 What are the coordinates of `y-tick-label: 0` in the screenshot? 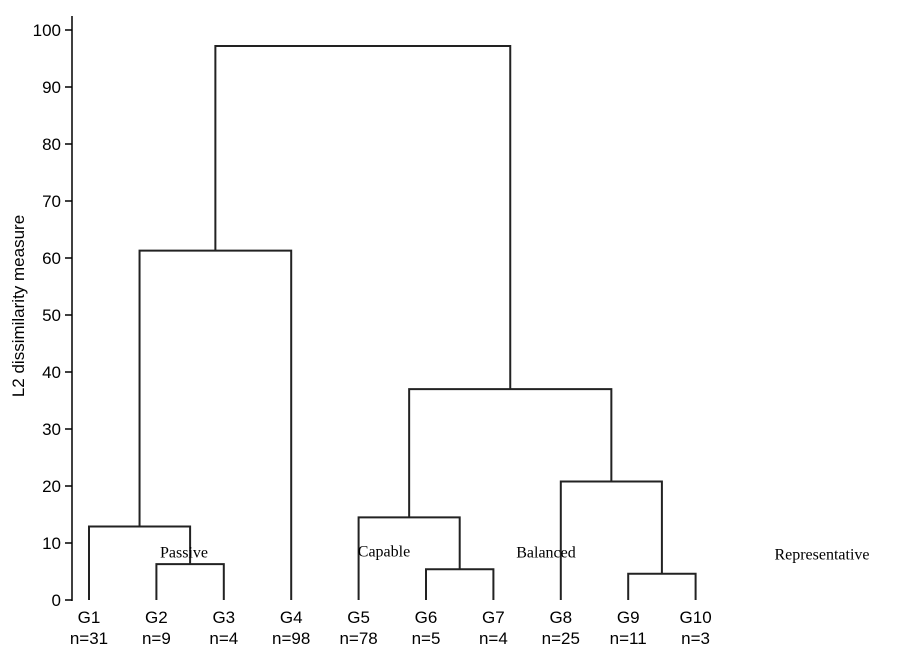 It's located at (56, 600).